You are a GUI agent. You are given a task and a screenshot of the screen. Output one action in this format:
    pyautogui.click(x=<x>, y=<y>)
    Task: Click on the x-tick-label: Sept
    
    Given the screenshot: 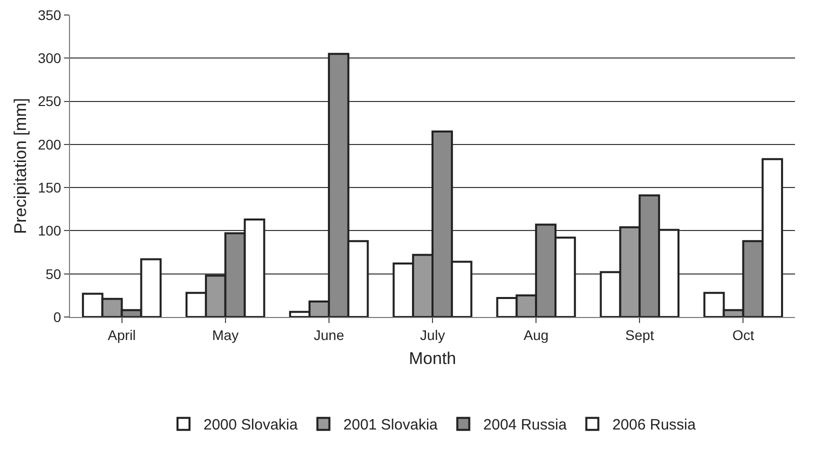 What is the action you would take?
    pyautogui.click(x=639, y=334)
    